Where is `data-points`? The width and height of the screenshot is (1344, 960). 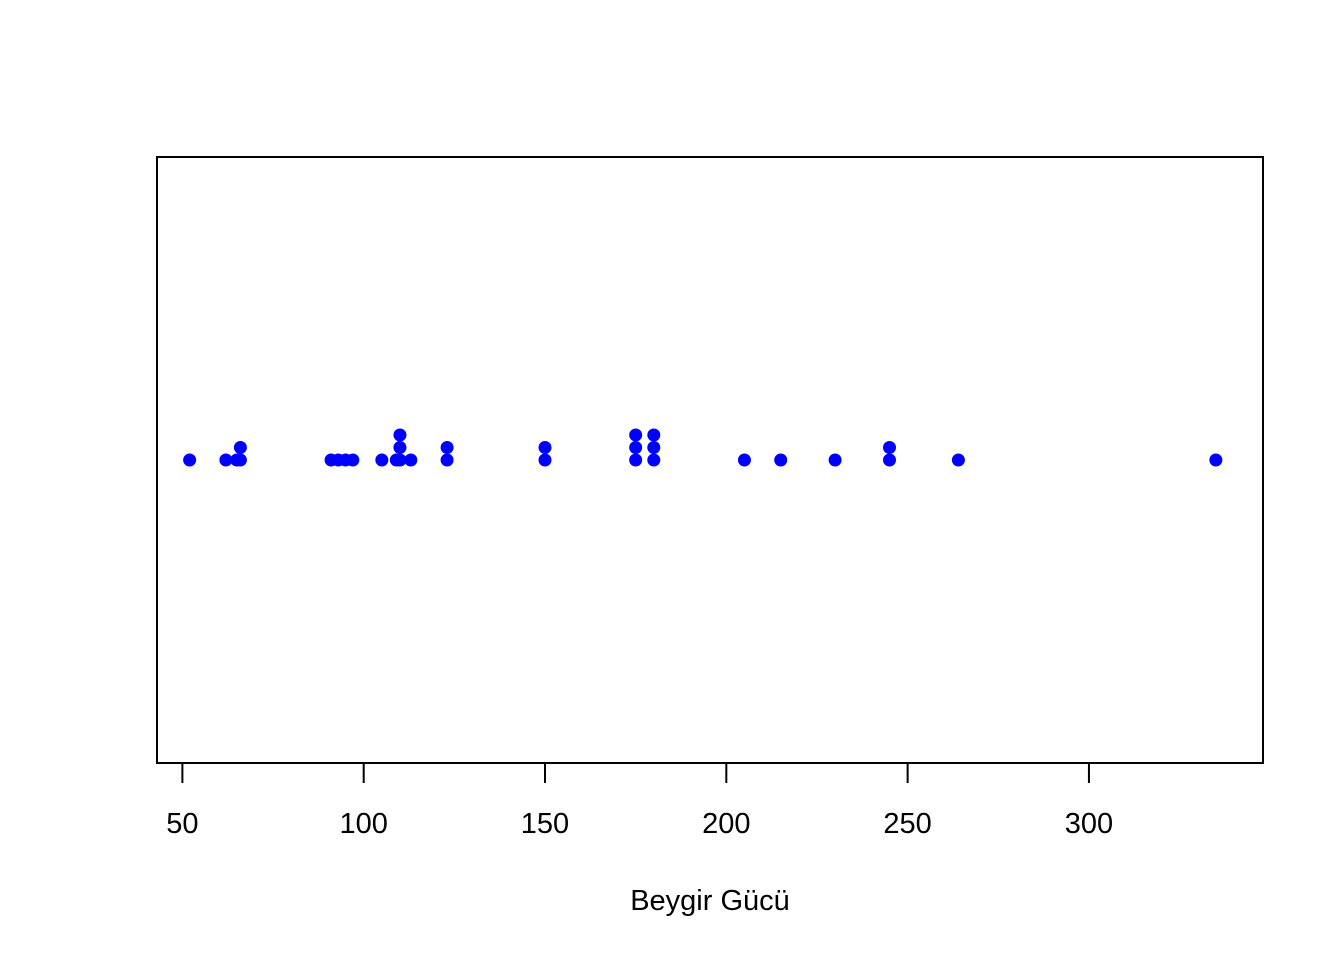
data-points is located at coordinates (703, 447).